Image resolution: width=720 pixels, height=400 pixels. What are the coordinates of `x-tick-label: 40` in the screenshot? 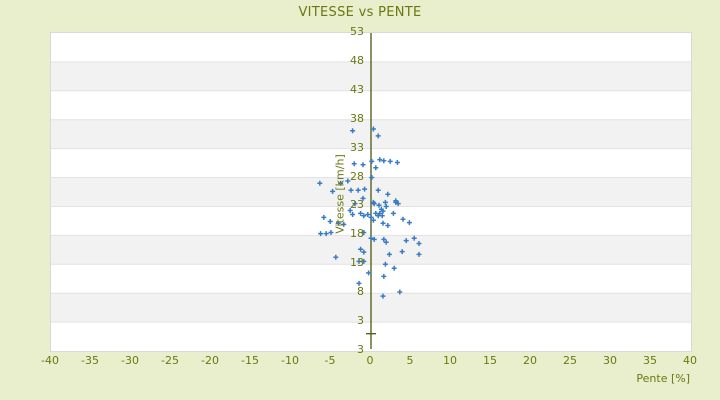 It's located at (690, 360).